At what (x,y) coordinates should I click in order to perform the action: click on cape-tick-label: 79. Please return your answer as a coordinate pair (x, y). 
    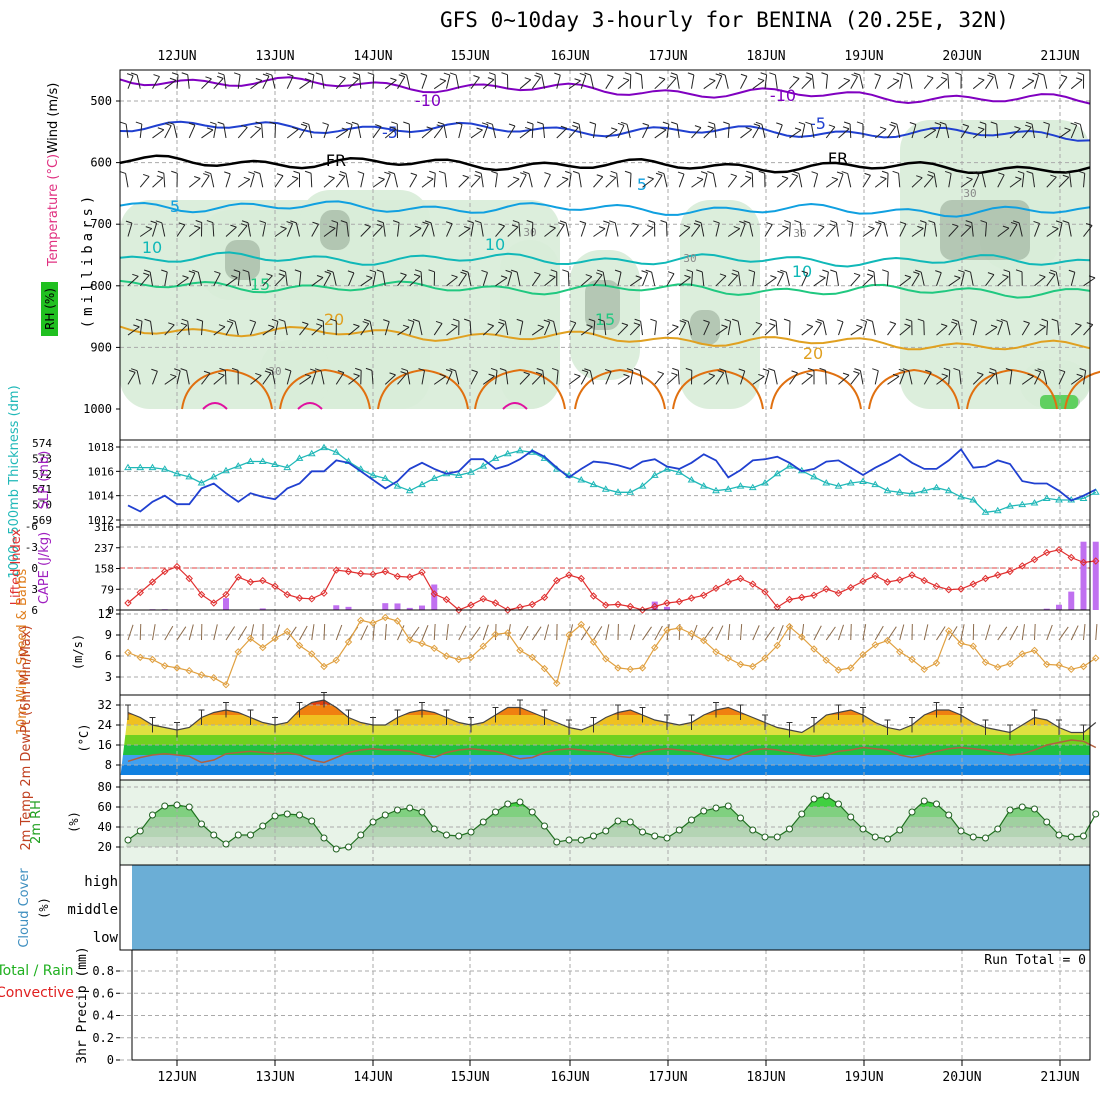
    Looking at the image, I should click on (107, 589).